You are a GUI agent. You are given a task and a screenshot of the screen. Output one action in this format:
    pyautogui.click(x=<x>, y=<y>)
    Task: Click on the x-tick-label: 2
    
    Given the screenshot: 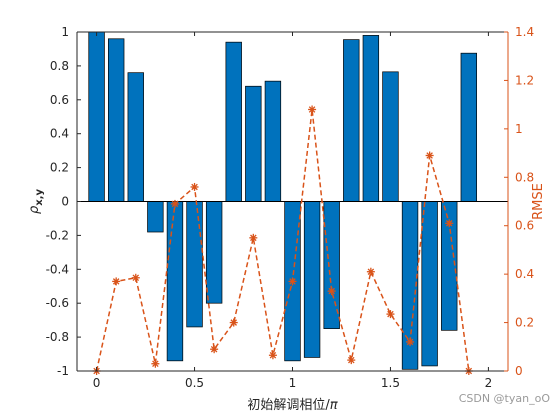 What is the action you would take?
    pyautogui.click(x=489, y=383)
    